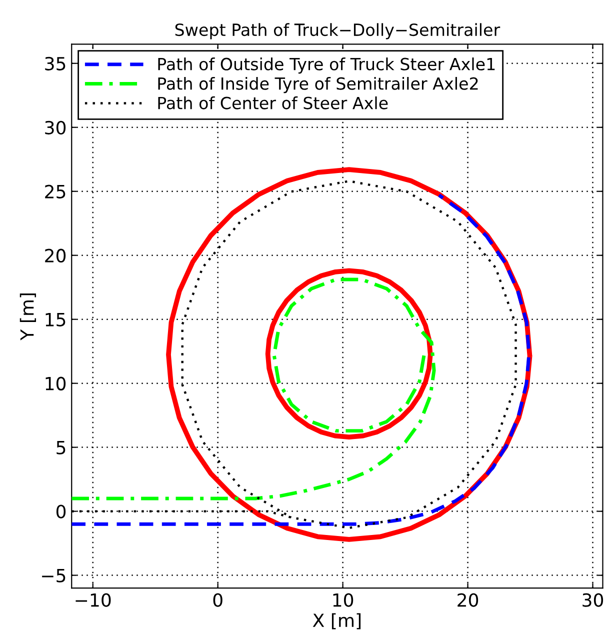 The image size is (607, 631). Describe the element at coordinates (56, 383) in the screenshot. I see `y-tick-label: 10` at that location.